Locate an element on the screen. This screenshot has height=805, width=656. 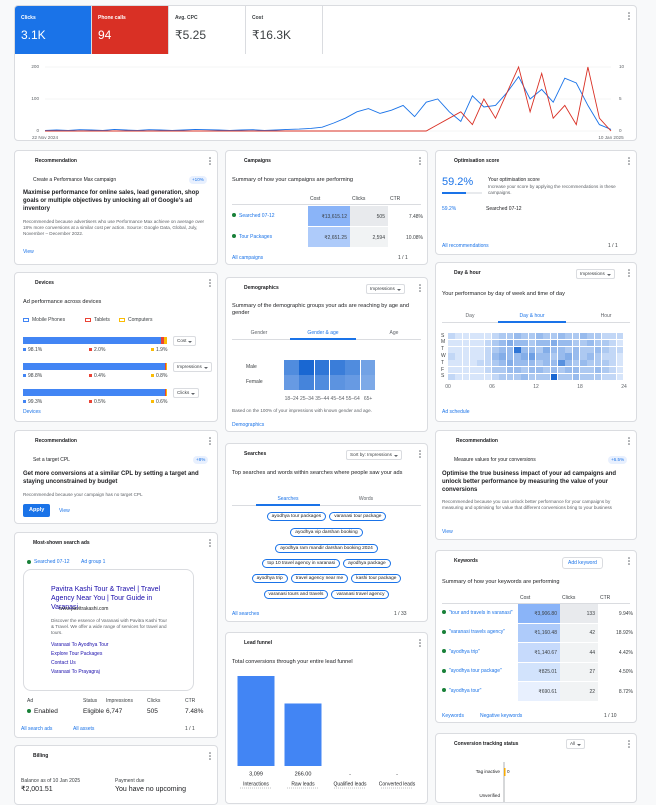
cost-cell is located at coordinates (539, 652).